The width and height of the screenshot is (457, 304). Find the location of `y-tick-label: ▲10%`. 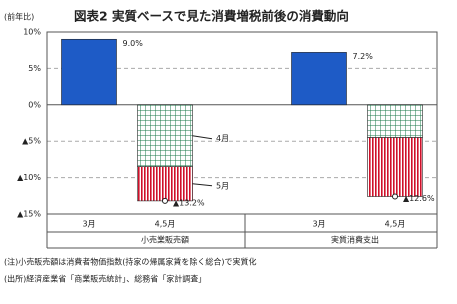

y-tick-label: ▲10% is located at coordinates (29, 177).